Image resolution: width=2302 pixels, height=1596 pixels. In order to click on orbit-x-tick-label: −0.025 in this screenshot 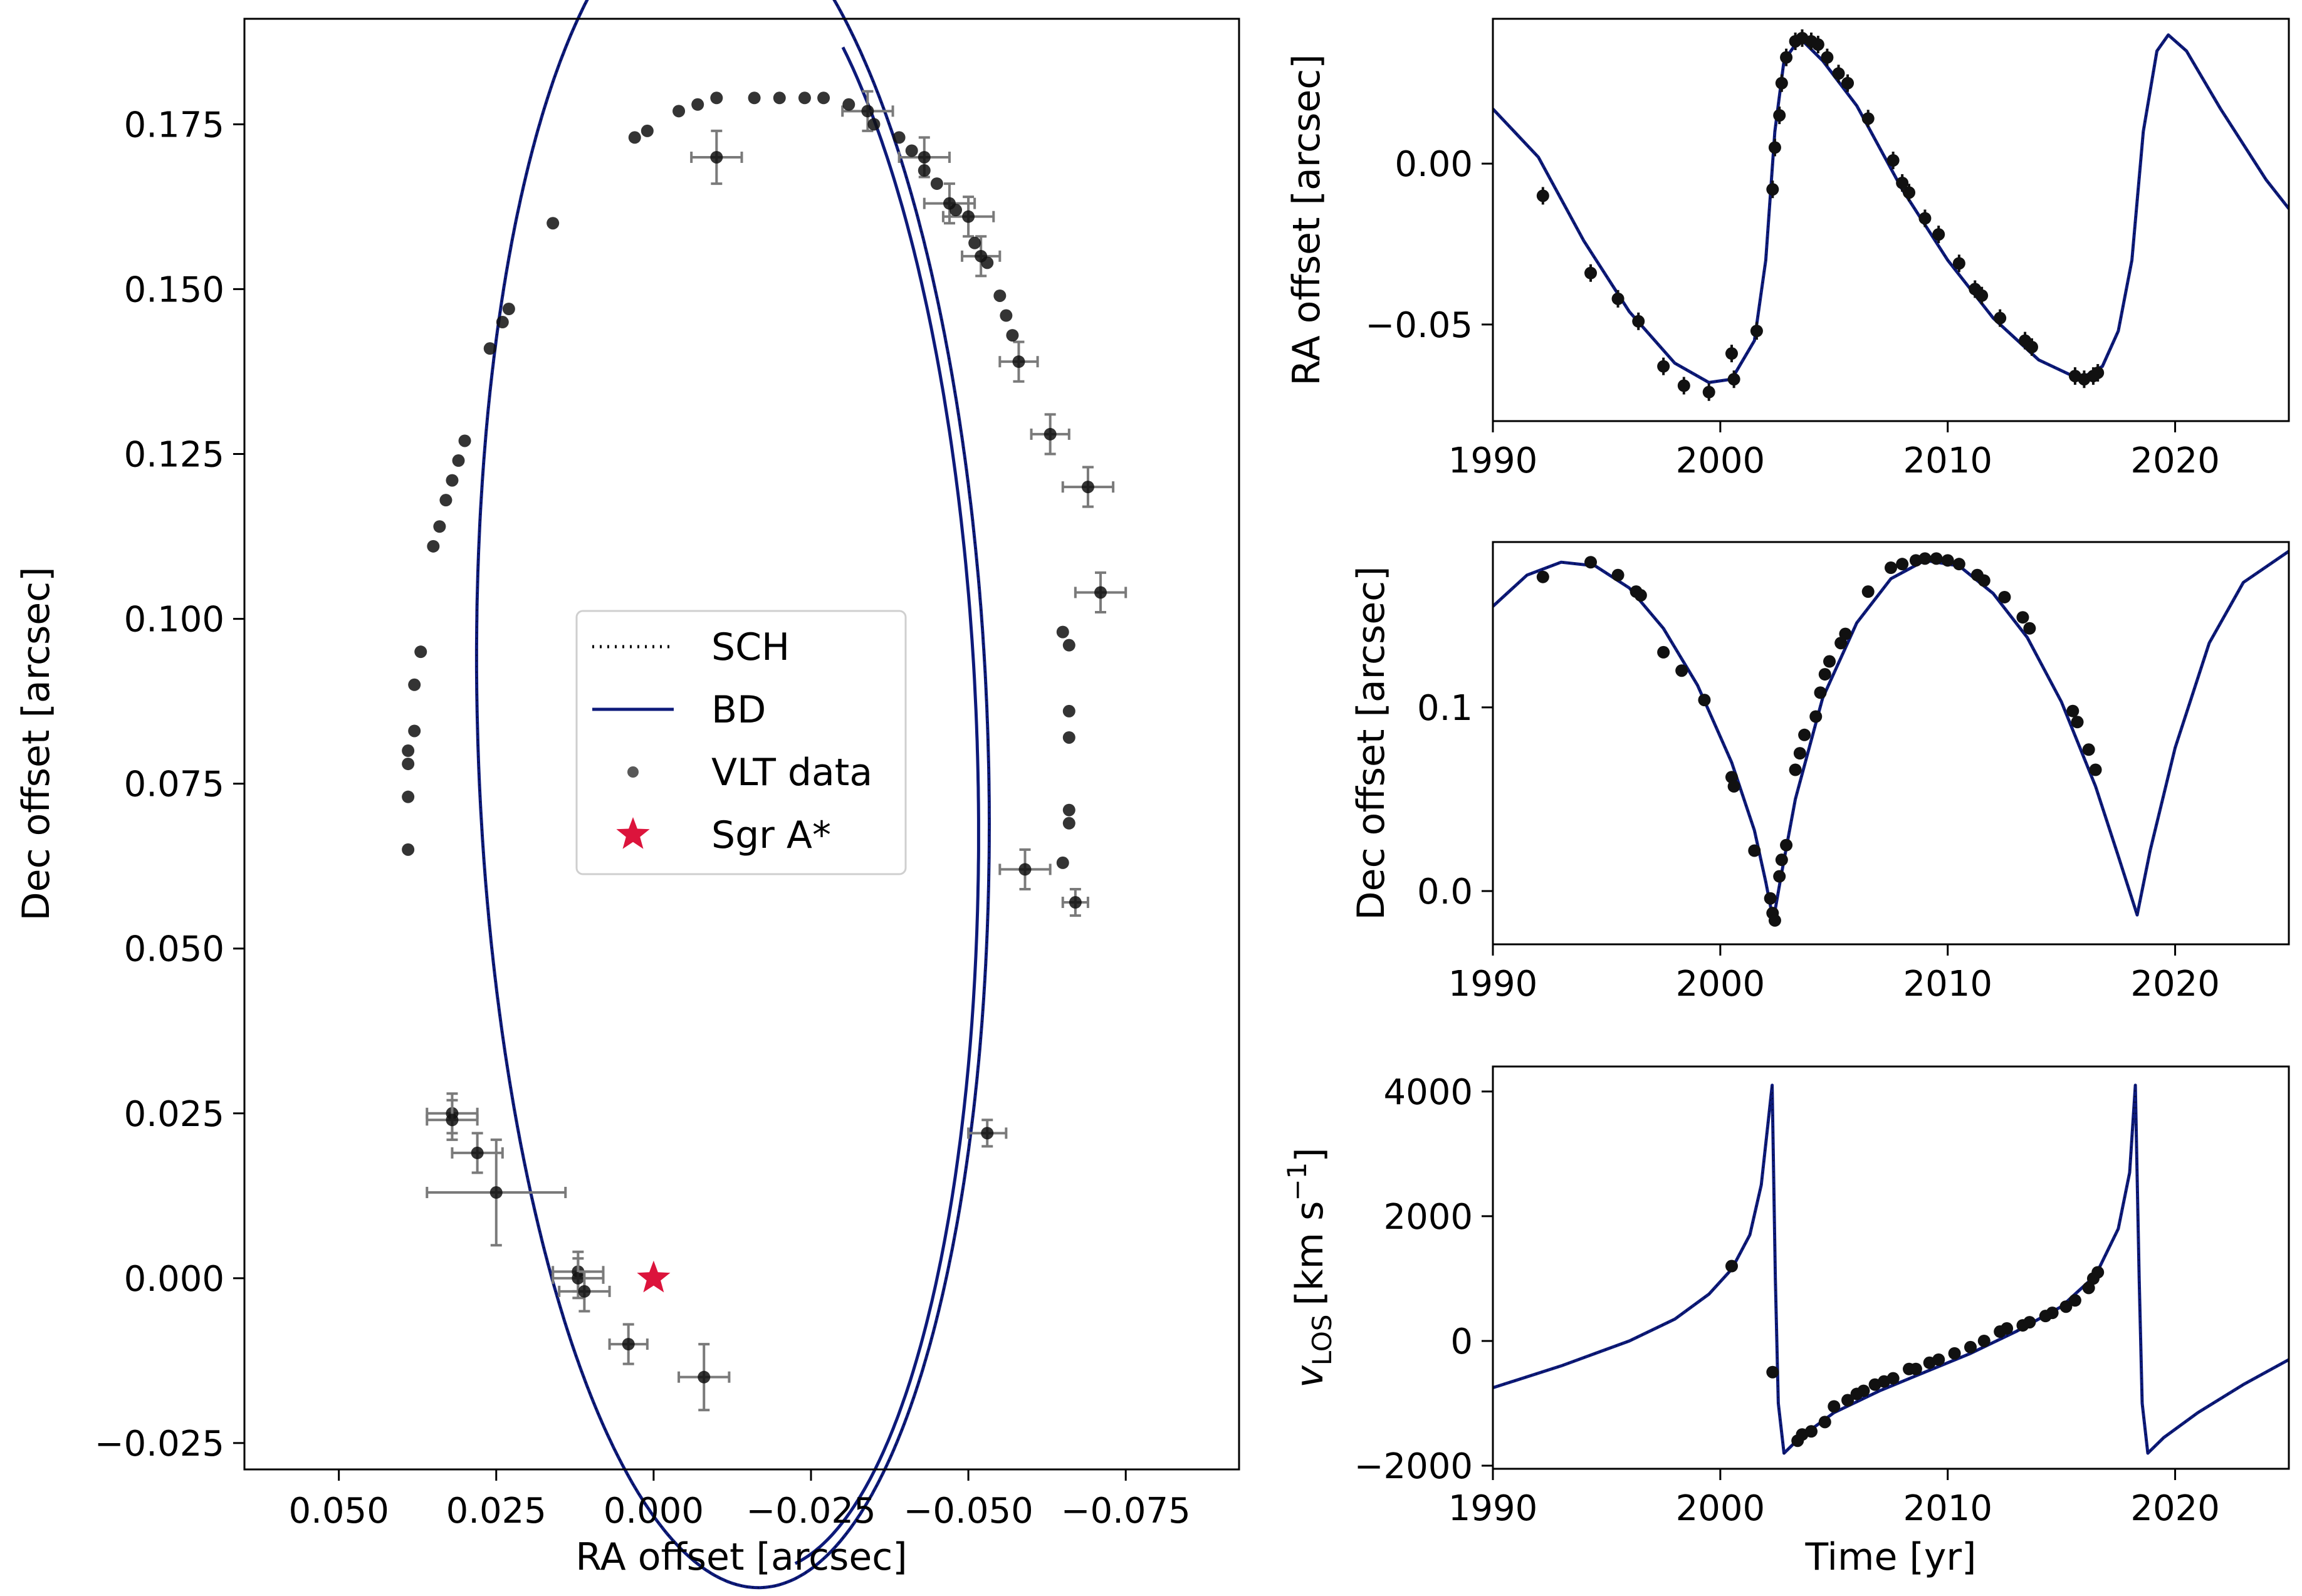, I will do `click(811, 1511)`.